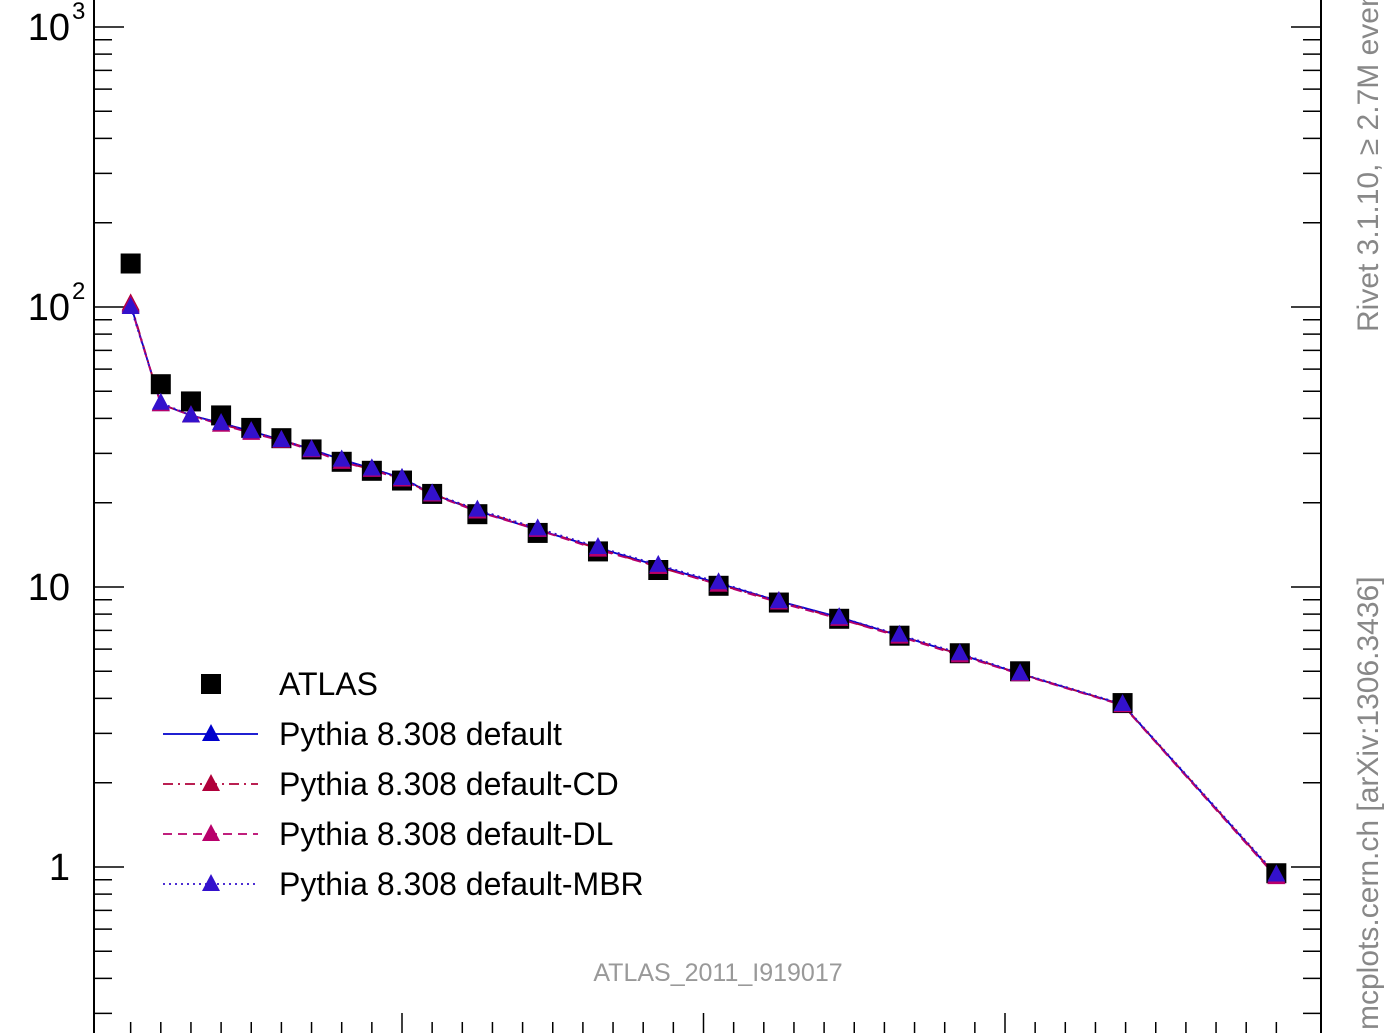  What do you see at coordinates (78, 12) in the screenshot?
I see `y-tick-label-exponent: 3` at bounding box center [78, 12].